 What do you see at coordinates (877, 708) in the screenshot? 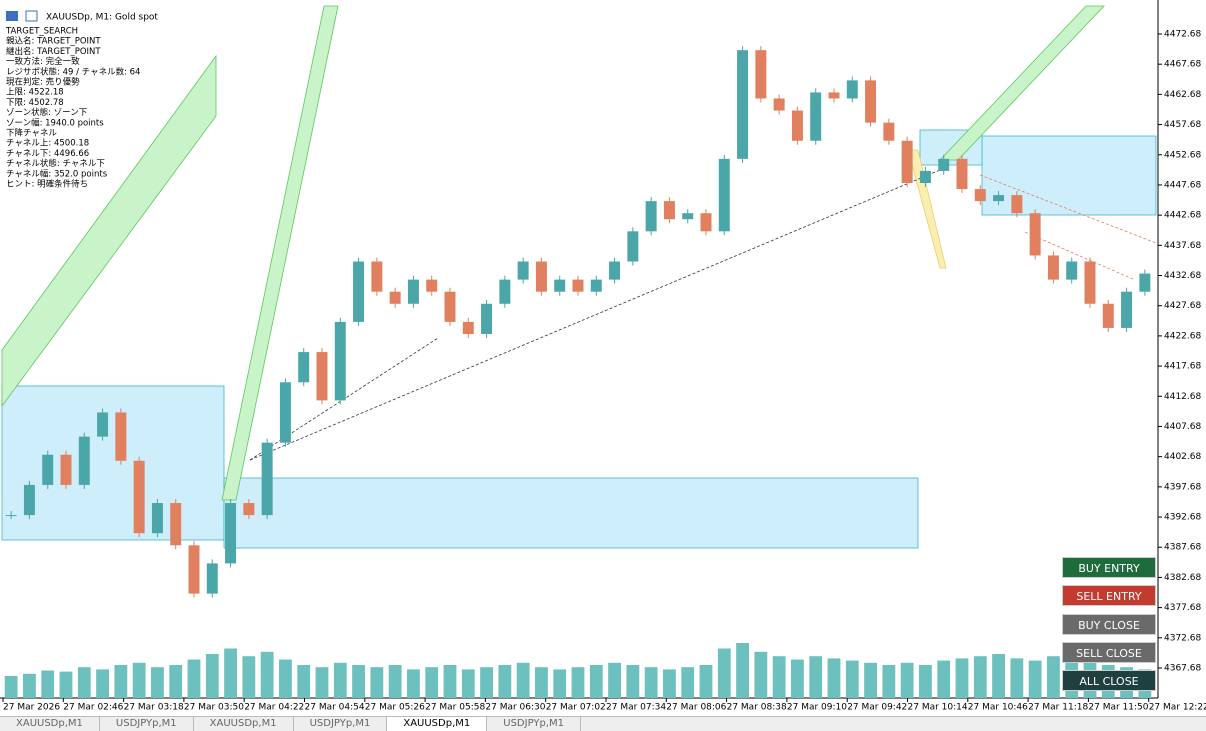
I see `x-tick-label: 27 Mar 09:42` at bounding box center [877, 708].